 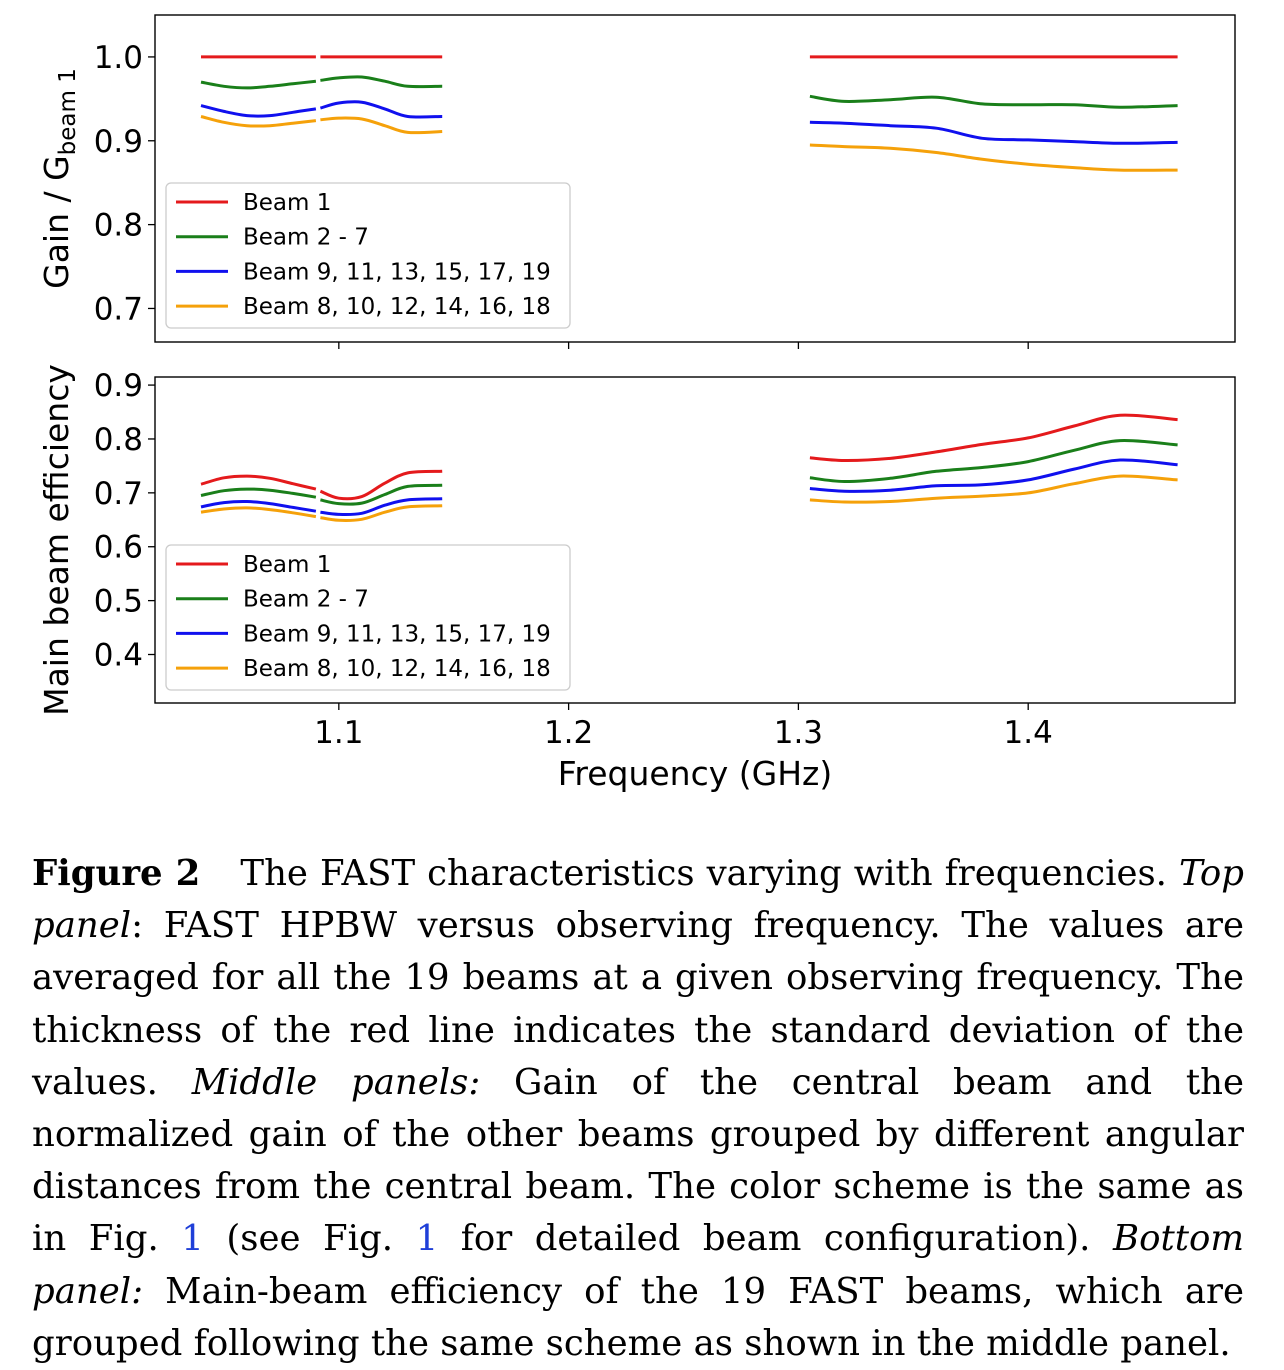 What do you see at coordinates (336, 1082) in the screenshot?
I see `caption-middle-panels: Middle panels:` at bounding box center [336, 1082].